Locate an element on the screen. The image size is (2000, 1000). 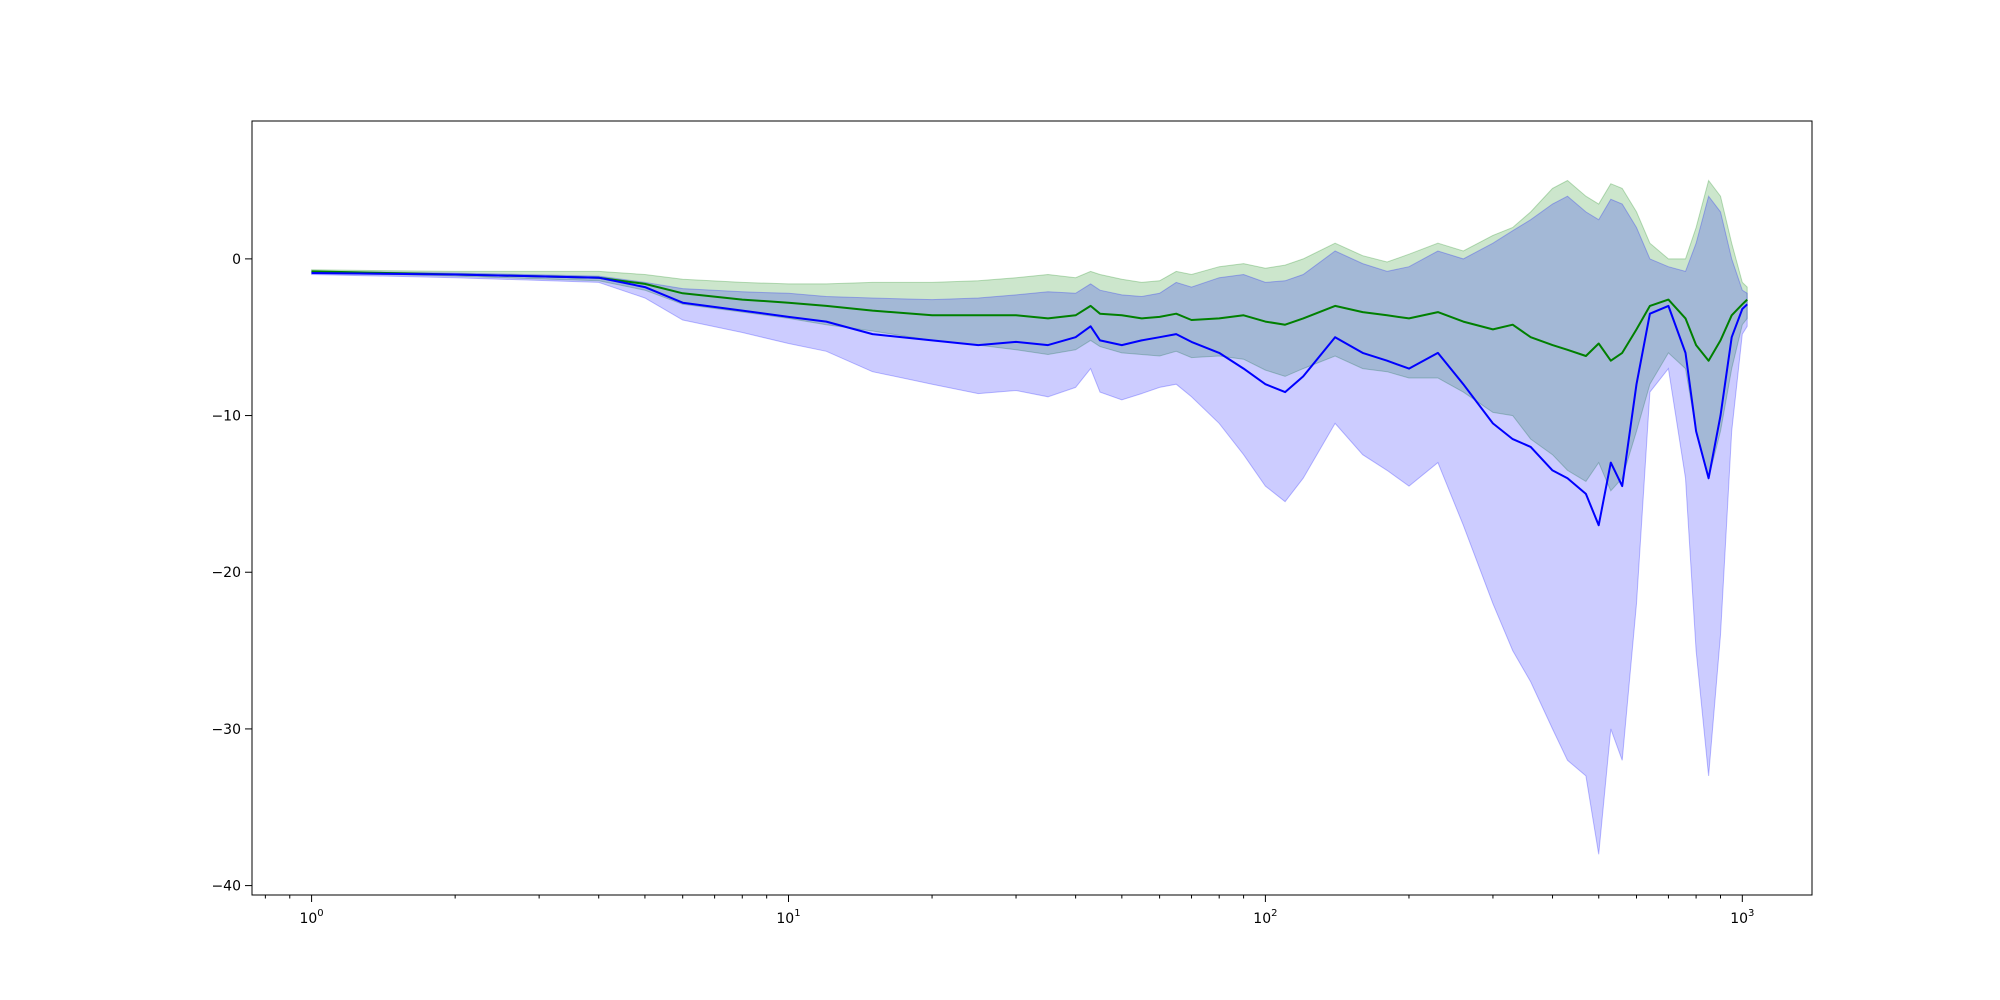
y-tick-label: −30 is located at coordinates (226, 730).